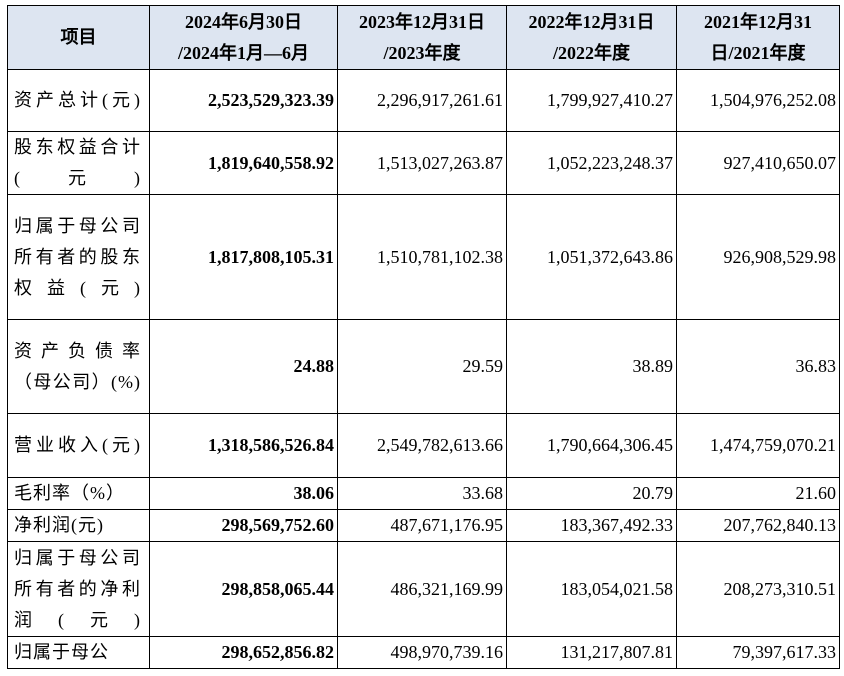 The height and width of the screenshot is (676, 844). Describe the element at coordinates (758, 493) in the screenshot. I see `table-cell: 21.60` at that location.